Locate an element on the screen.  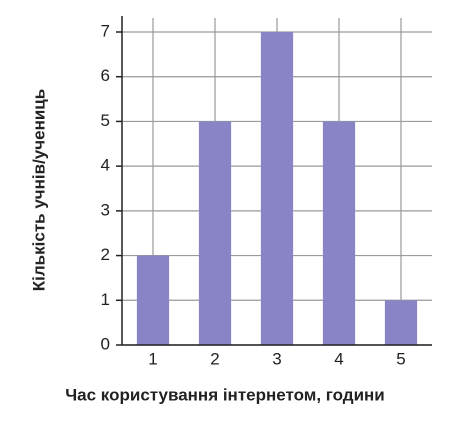
x-tick-label: 4 is located at coordinates (338, 358).